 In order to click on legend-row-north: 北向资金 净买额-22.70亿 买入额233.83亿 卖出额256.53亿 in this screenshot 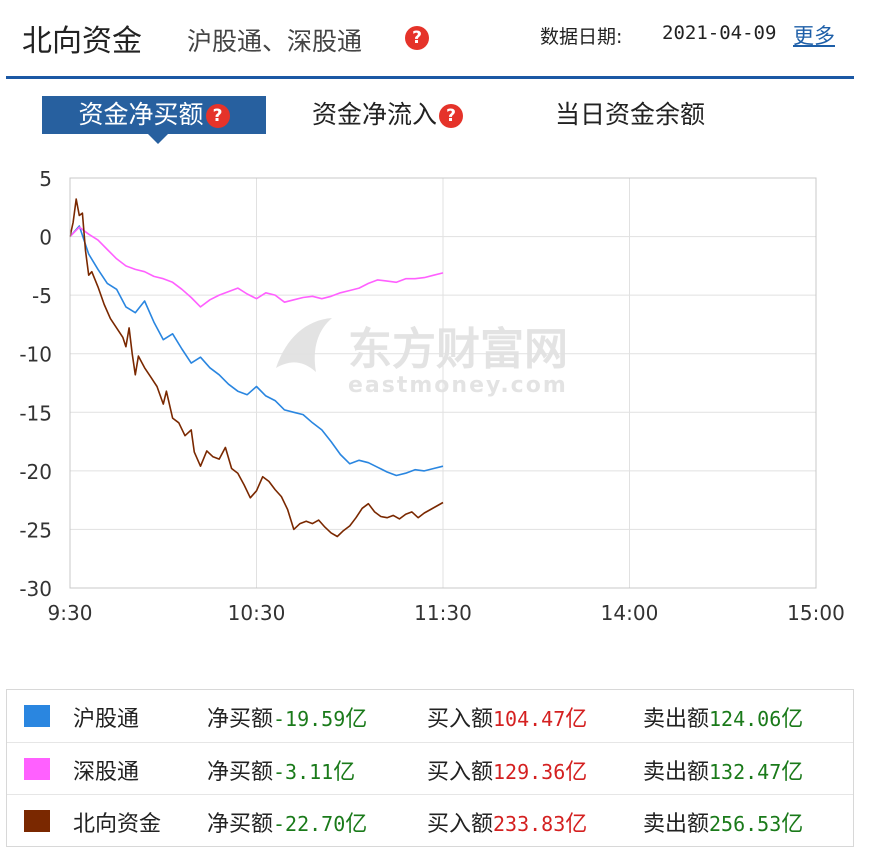, I will do `click(430, 820)`.